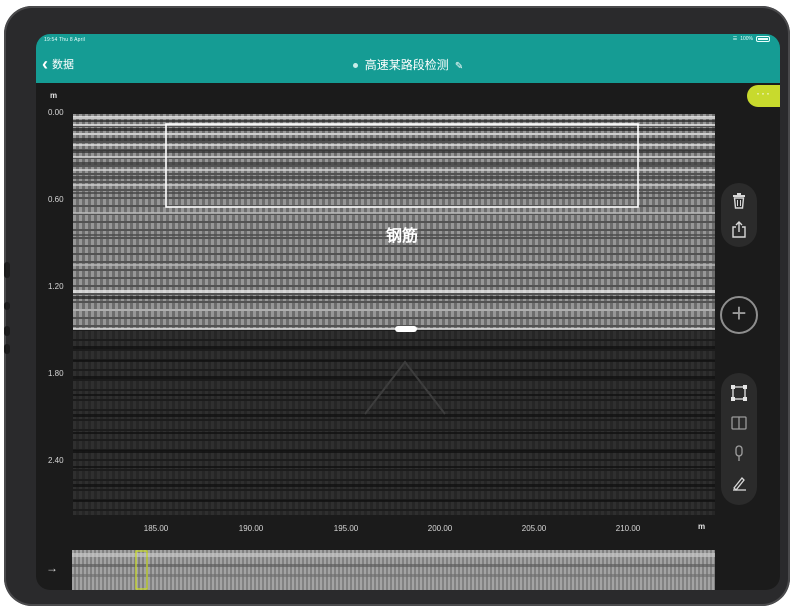 This screenshot has height=608, width=793. I want to click on share-icon, so click(739, 229).